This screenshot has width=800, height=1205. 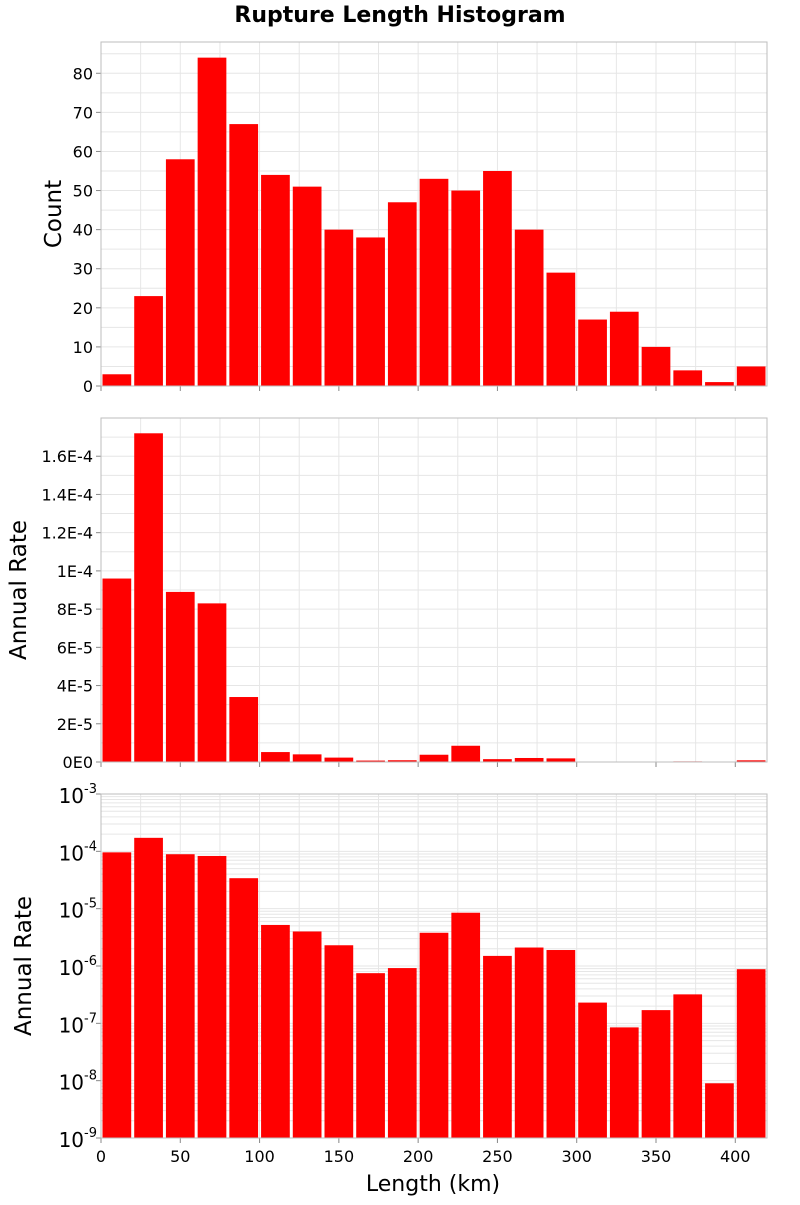 What do you see at coordinates (88, 386) in the screenshot?
I see `count-y-tick-label: 0` at bounding box center [88, 386].